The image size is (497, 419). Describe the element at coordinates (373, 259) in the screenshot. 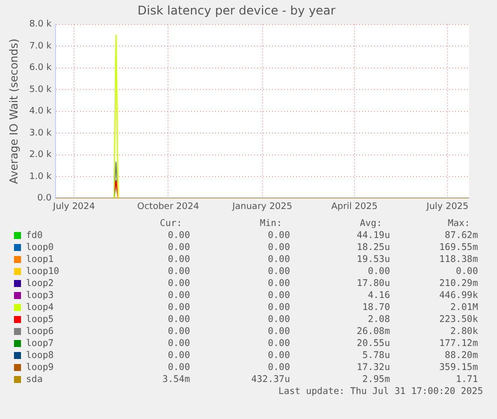

I see `text: 19.53u` at that location.